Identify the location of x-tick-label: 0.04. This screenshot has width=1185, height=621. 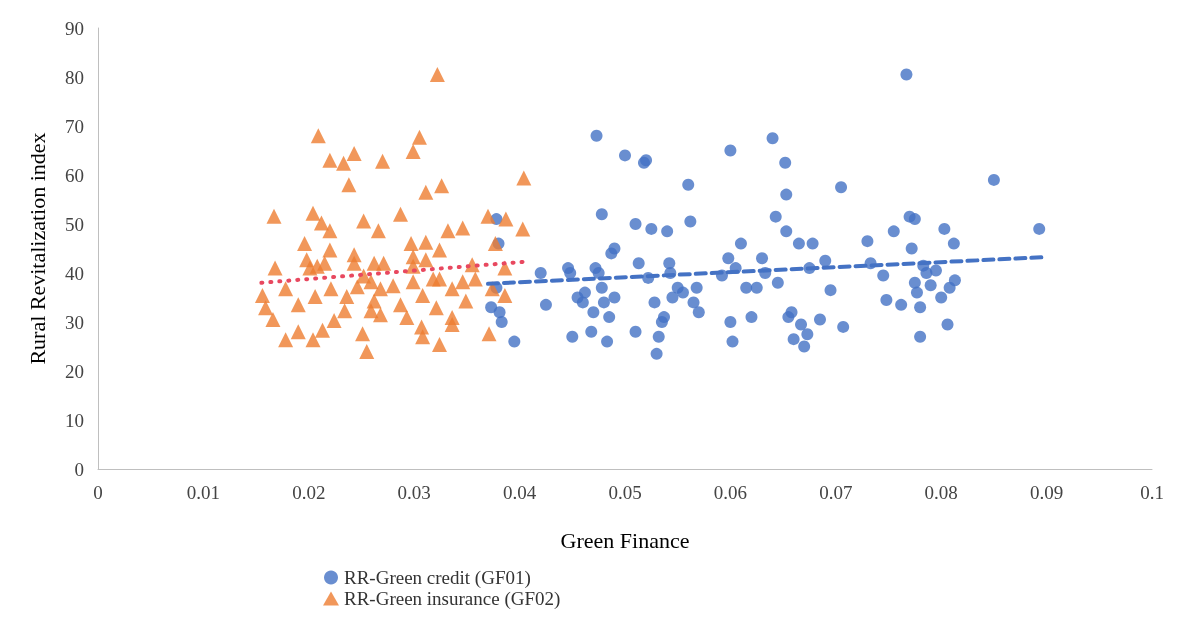
(519, 492).